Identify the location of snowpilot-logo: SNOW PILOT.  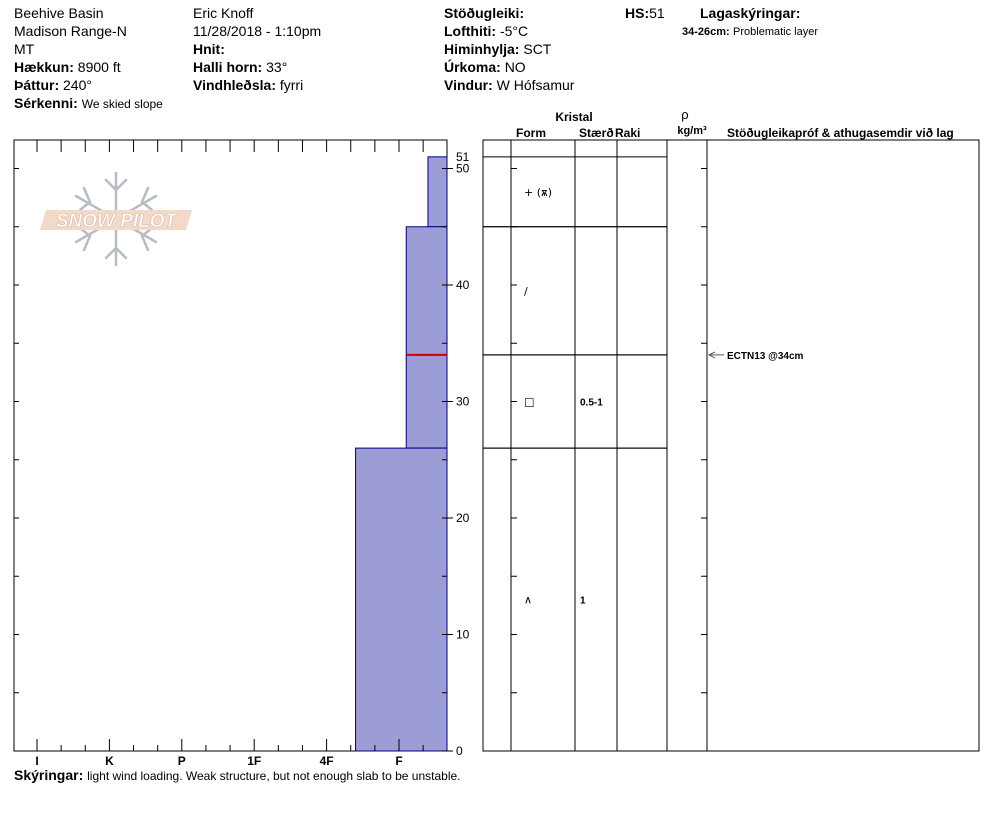
(116, 219).